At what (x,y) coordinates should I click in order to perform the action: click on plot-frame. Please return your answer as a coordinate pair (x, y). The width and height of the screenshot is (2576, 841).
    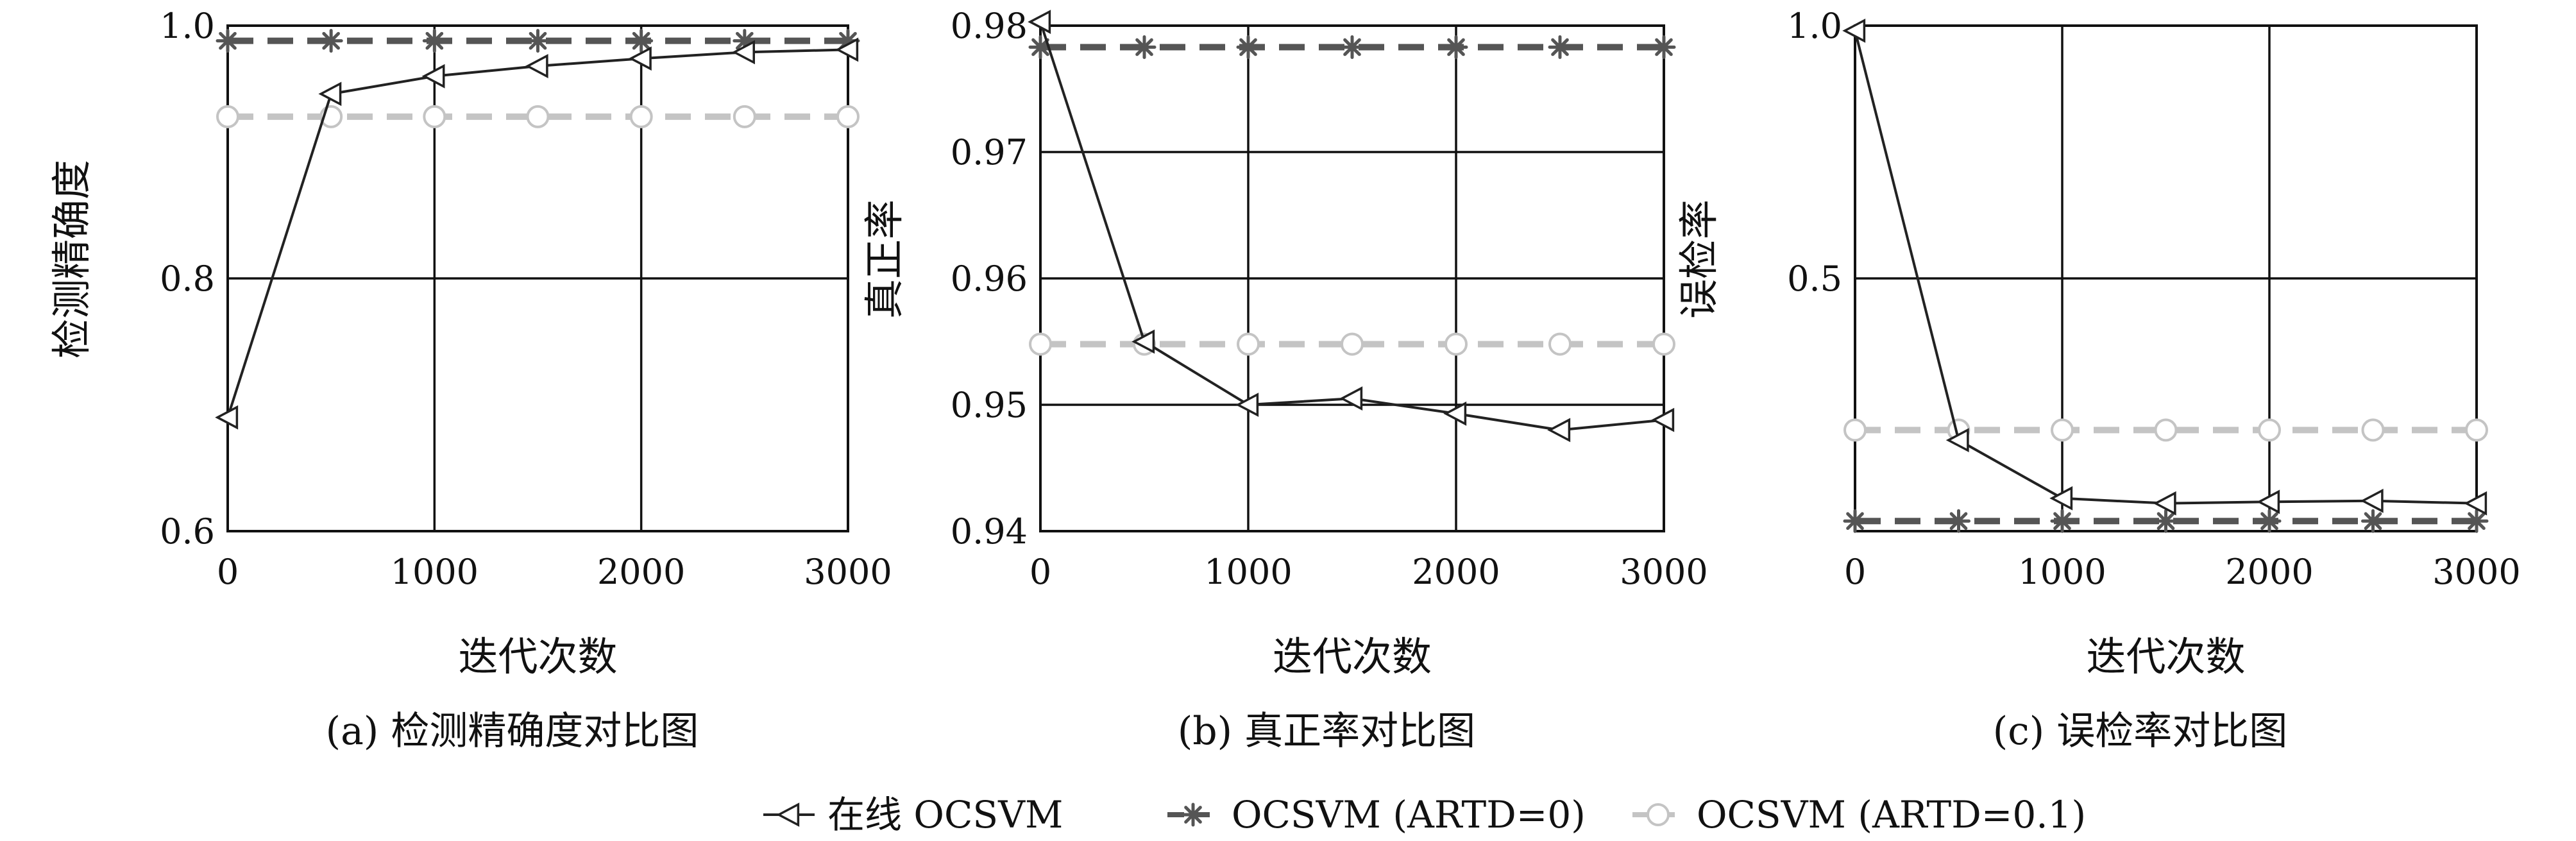
    Looking at the image, I should click on (537, 278).